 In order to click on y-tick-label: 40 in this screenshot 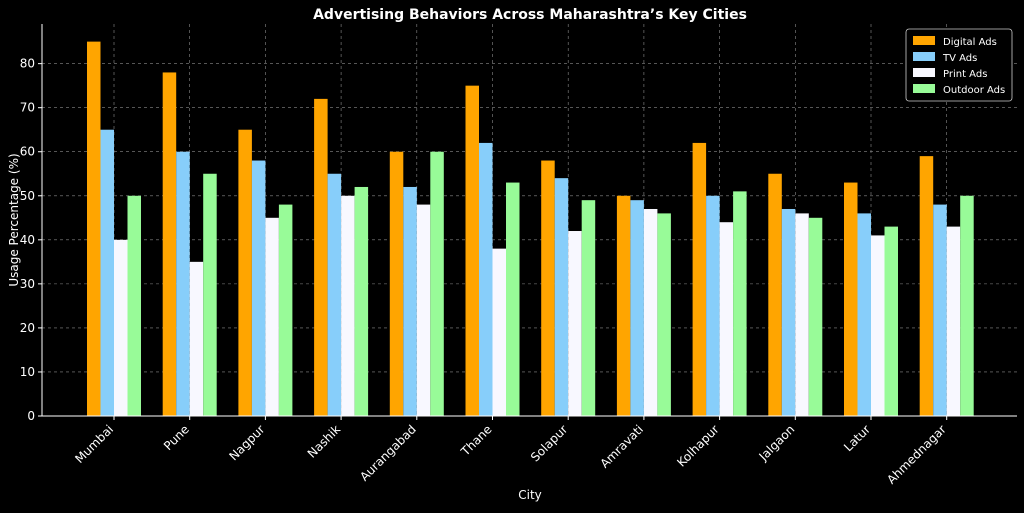, I will do `click(27, 240)`.